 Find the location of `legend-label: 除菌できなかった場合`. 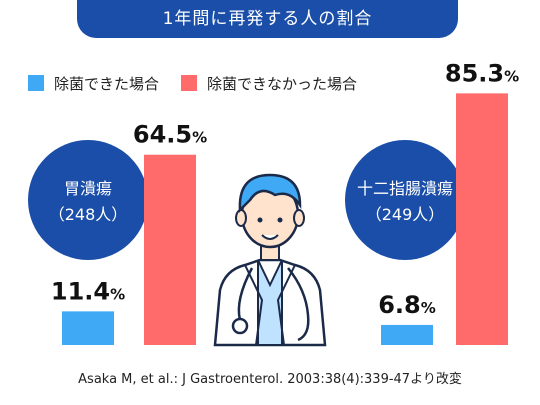

legend-label: 除菌できなかった場合 is located at coordinates (282, 83).